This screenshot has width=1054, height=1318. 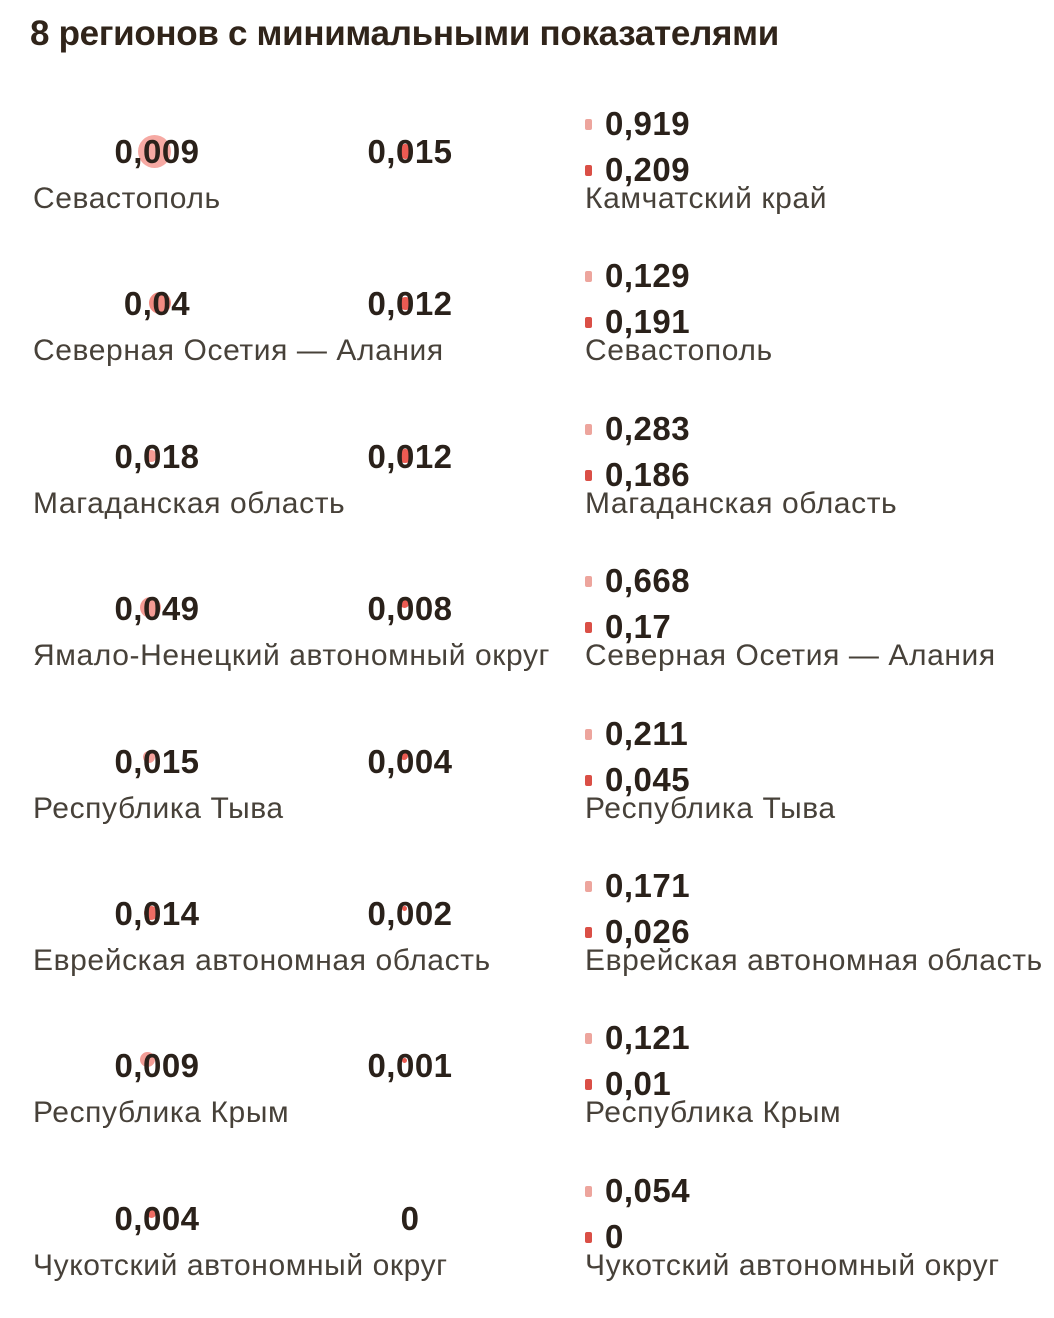 I want to click on metric2-value: 0,012, so click(x=410, y=456).